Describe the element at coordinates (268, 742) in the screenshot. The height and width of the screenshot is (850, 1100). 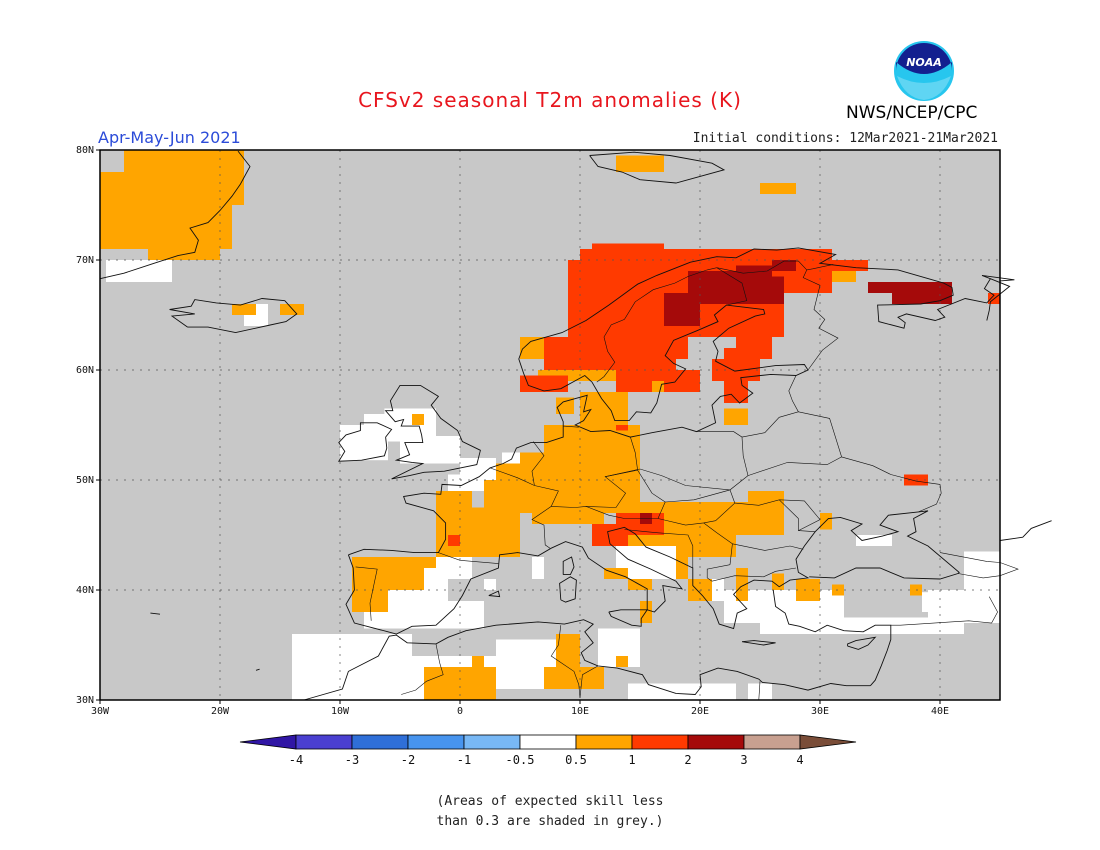
I see `colorbar-low-arrow` at that location.